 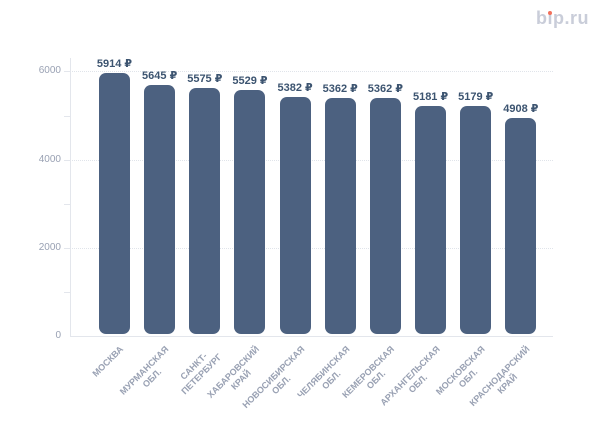 I want to click on bar-value-label: 5645 ₽, so click(x=160, y=76).